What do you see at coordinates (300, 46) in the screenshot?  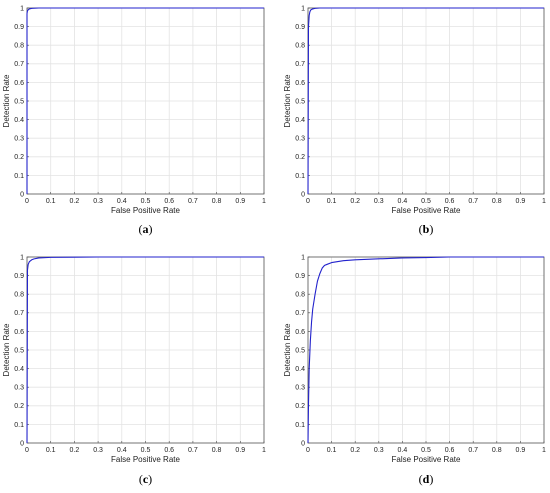 I see `y-tick-label: 0.8` at bounding box center [300, 46].